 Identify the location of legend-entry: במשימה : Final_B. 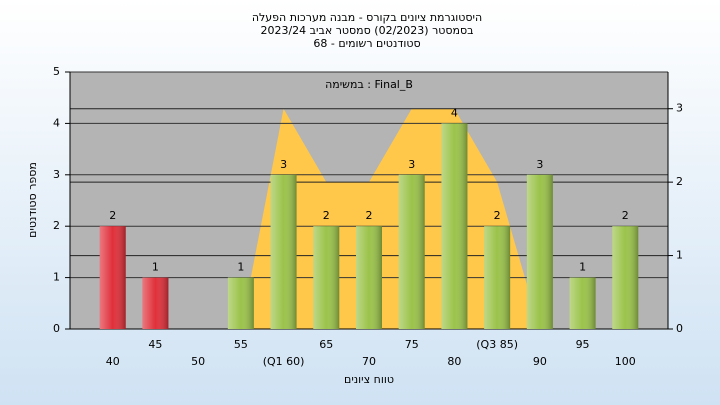
(369, 84).